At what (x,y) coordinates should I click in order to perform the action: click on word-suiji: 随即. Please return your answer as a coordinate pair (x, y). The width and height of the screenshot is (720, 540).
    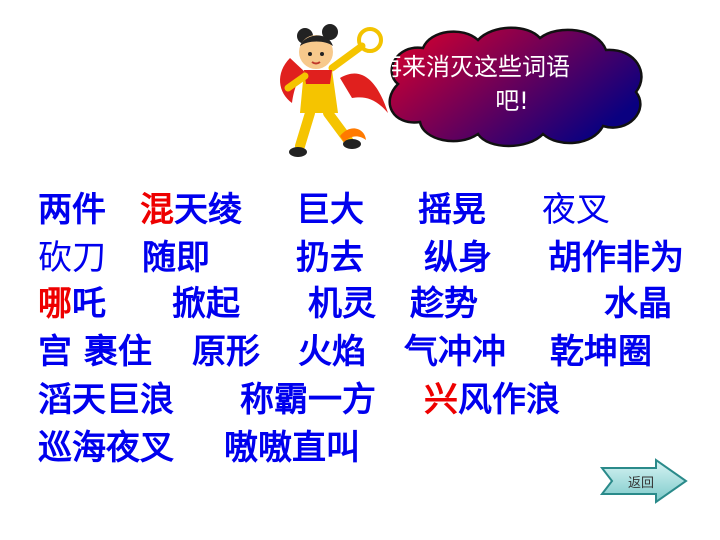
    Looking at the image, I should click on (176, 258).